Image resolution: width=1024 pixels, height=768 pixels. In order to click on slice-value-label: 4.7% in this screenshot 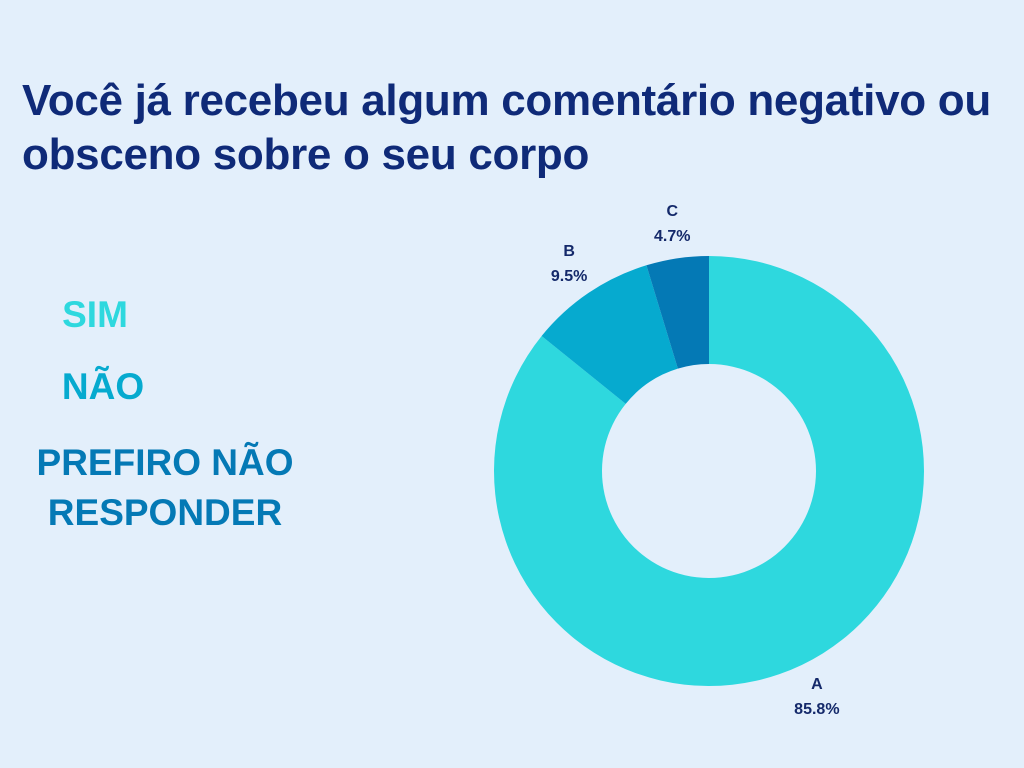, I will do `click(672, 236)`.